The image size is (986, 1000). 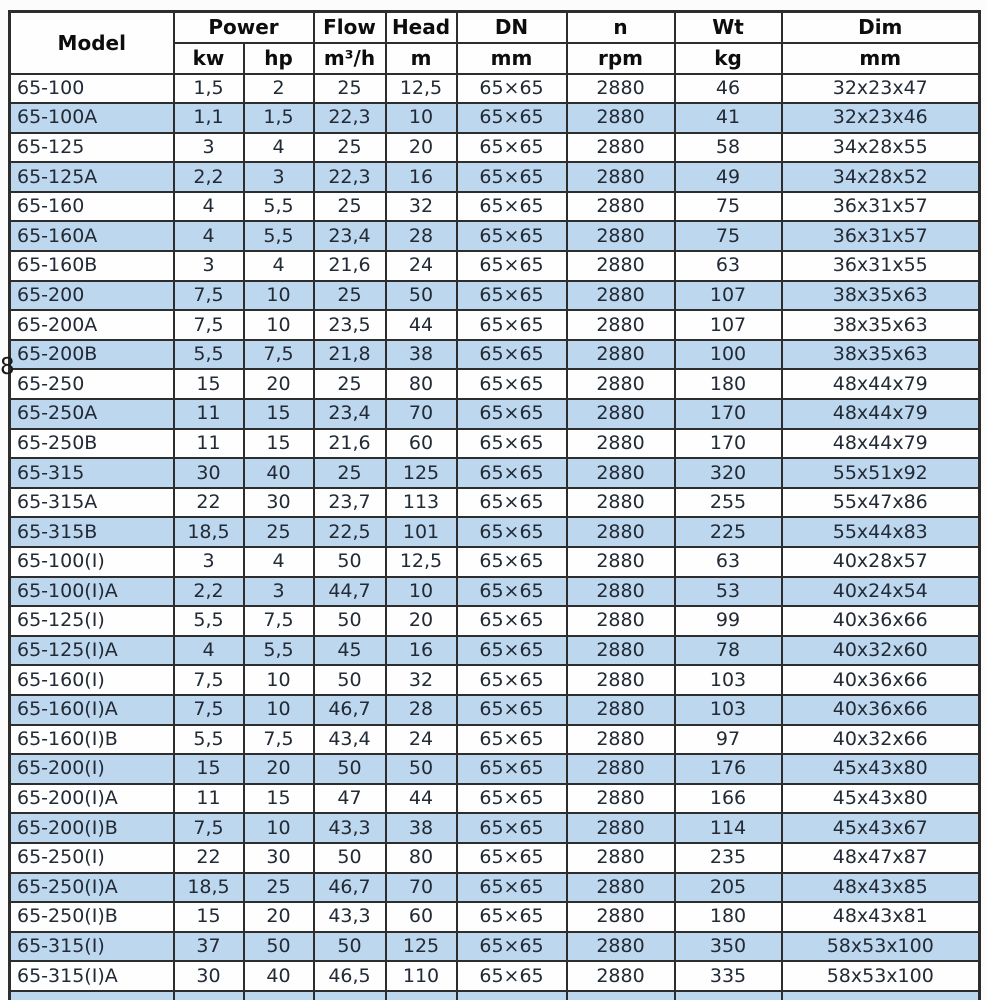 What do you see at coordinates (91, 621) in the screenshot?
I see `model-cell: 65-125(I)` at bounding box center [91, 621].